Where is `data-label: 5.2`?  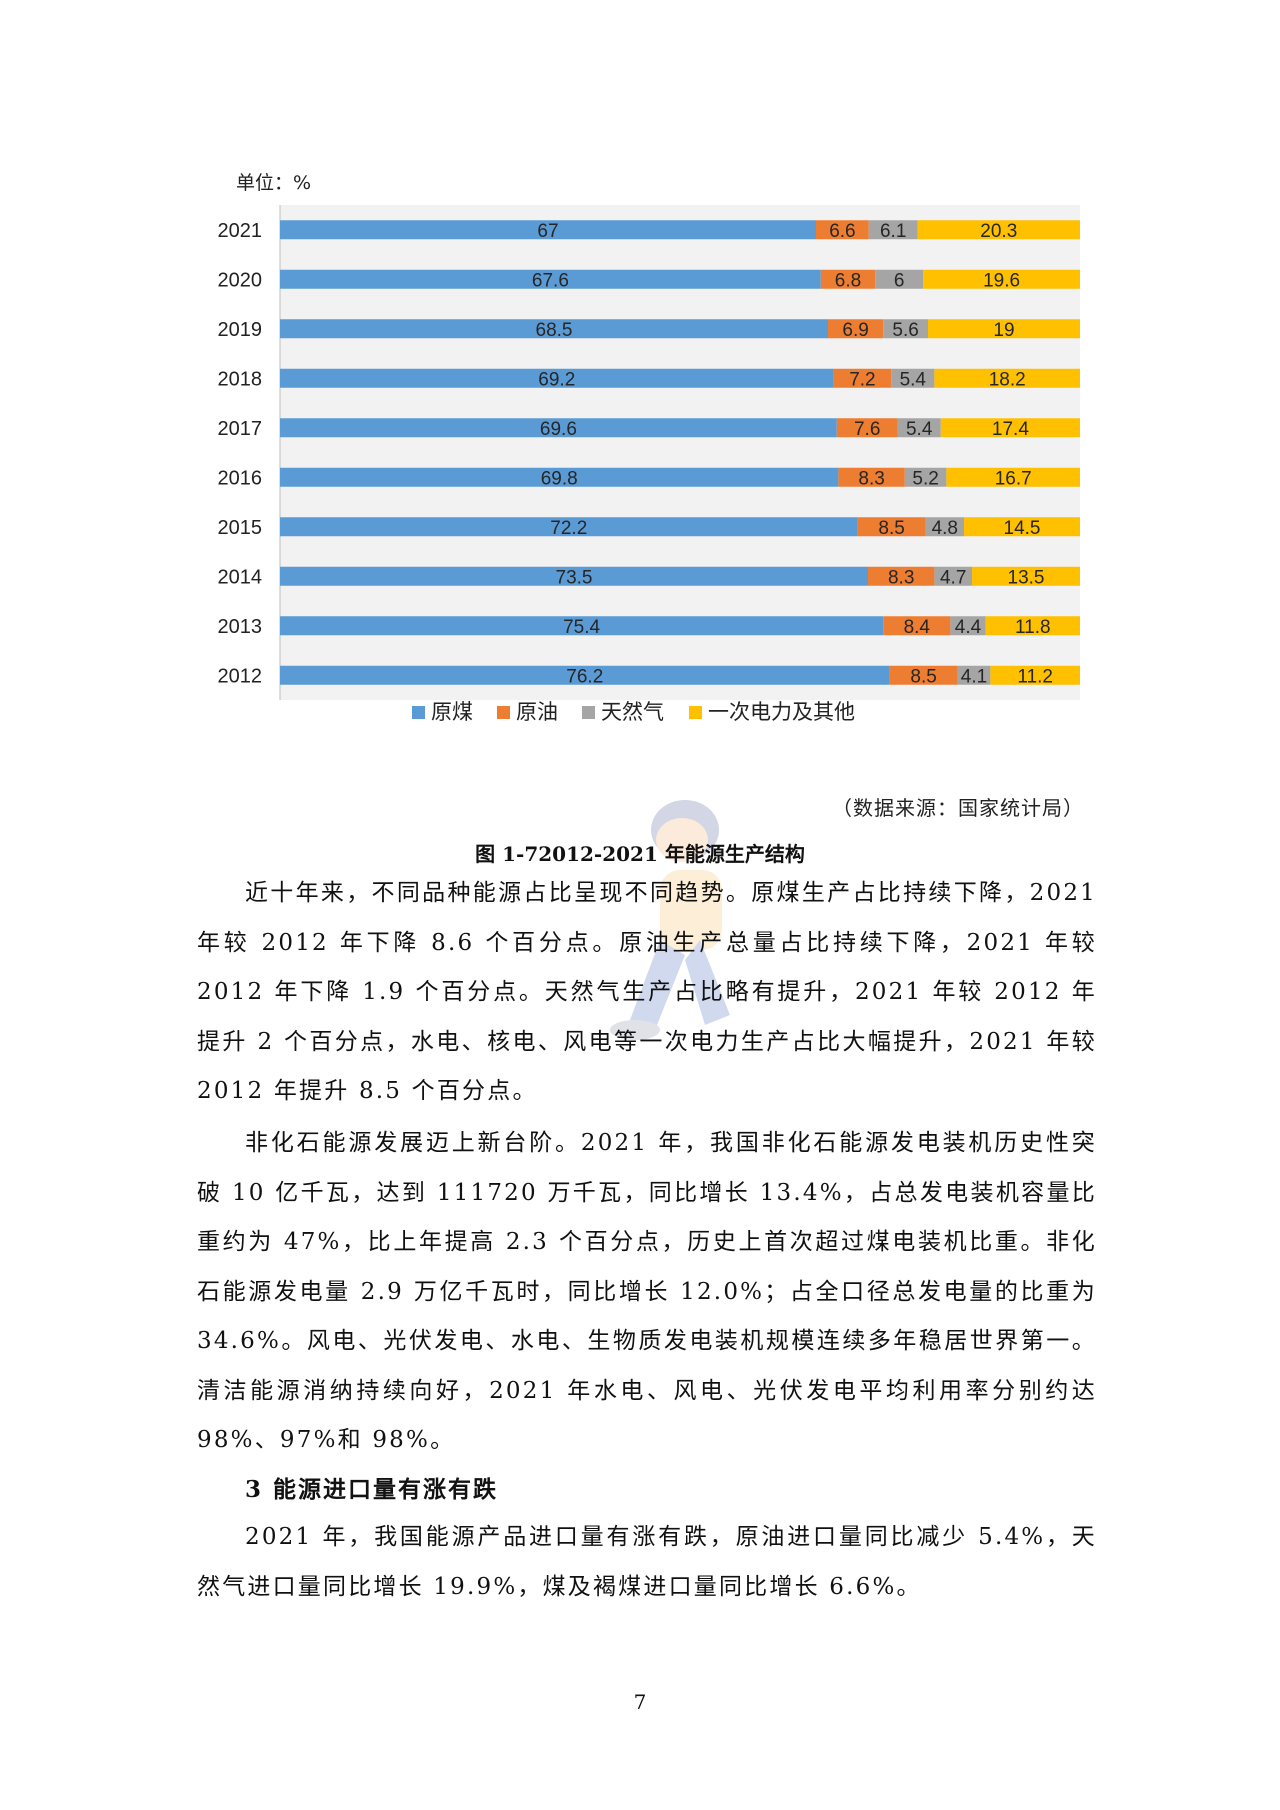 data-label: 5.2 is located at coordinates (925, 478).